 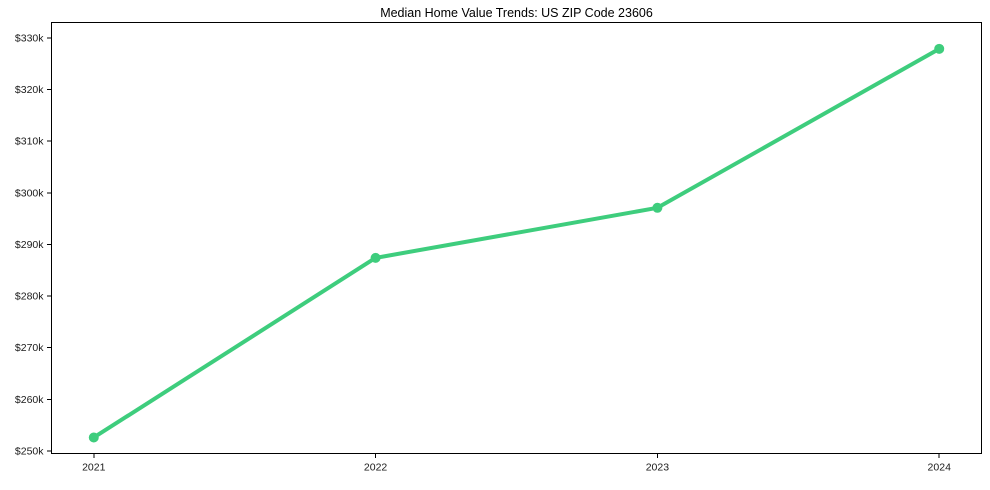 I want to click on y-axis-tick-label: $250k, so click(x=29, y=451).